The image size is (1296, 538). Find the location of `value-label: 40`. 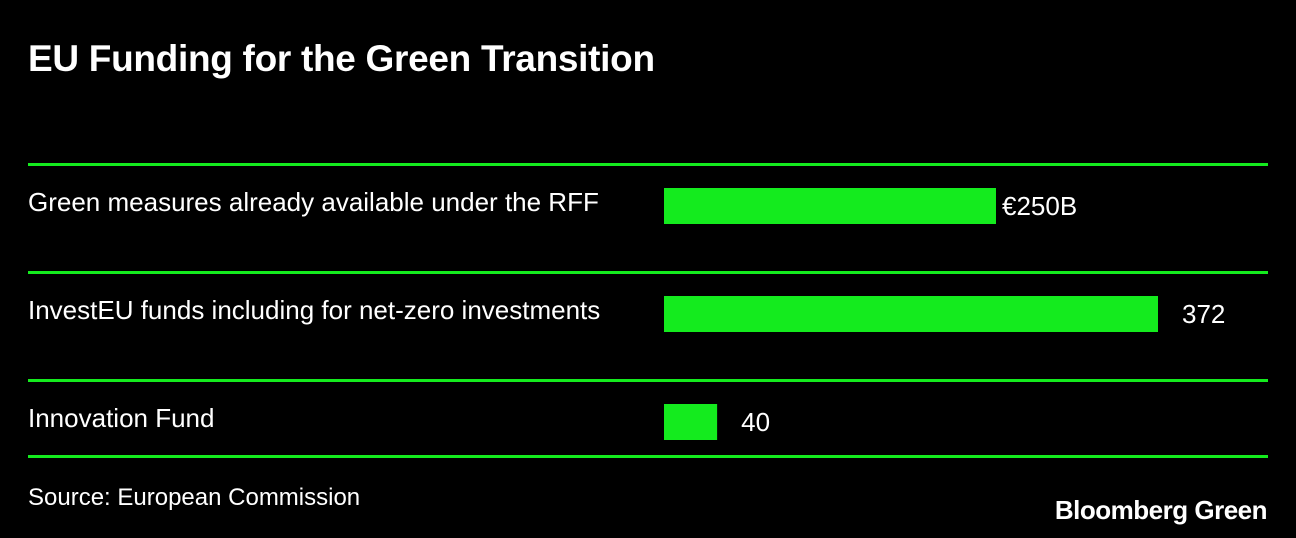

value-label: 40 is located at coordinates (756, 422).